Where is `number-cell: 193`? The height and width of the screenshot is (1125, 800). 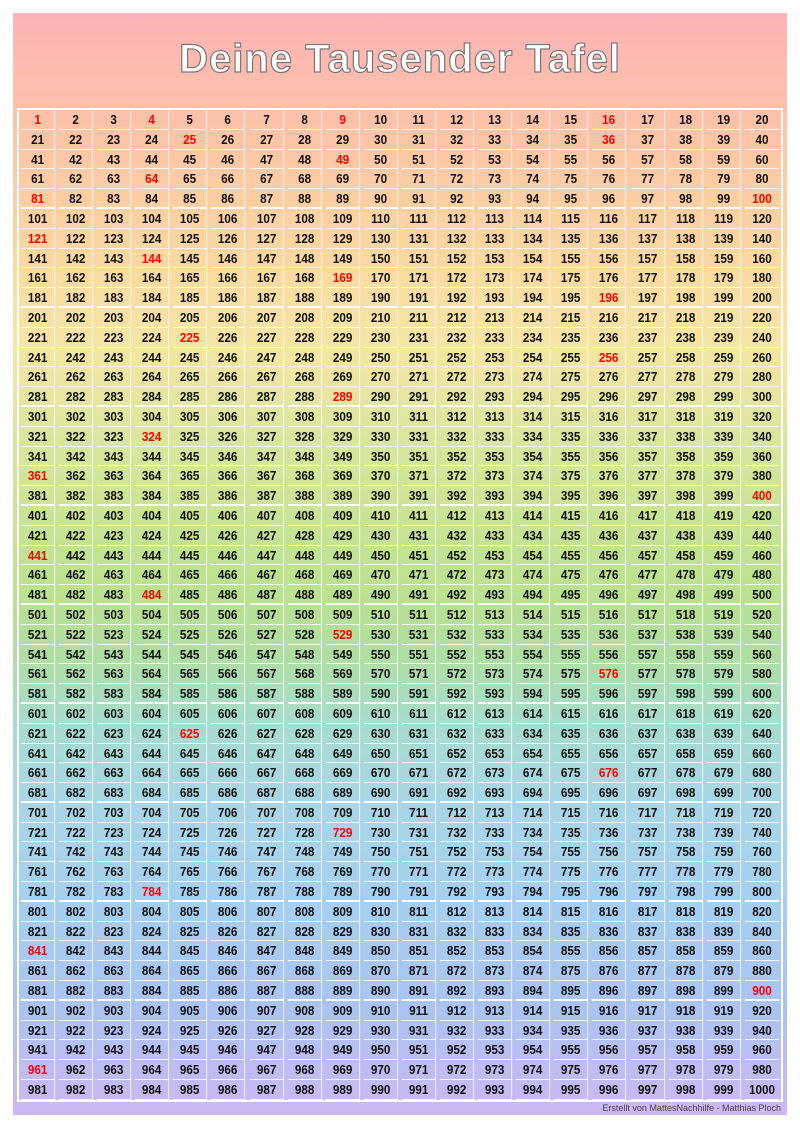
number-cell: 193 is located at coordinates (495, 298).